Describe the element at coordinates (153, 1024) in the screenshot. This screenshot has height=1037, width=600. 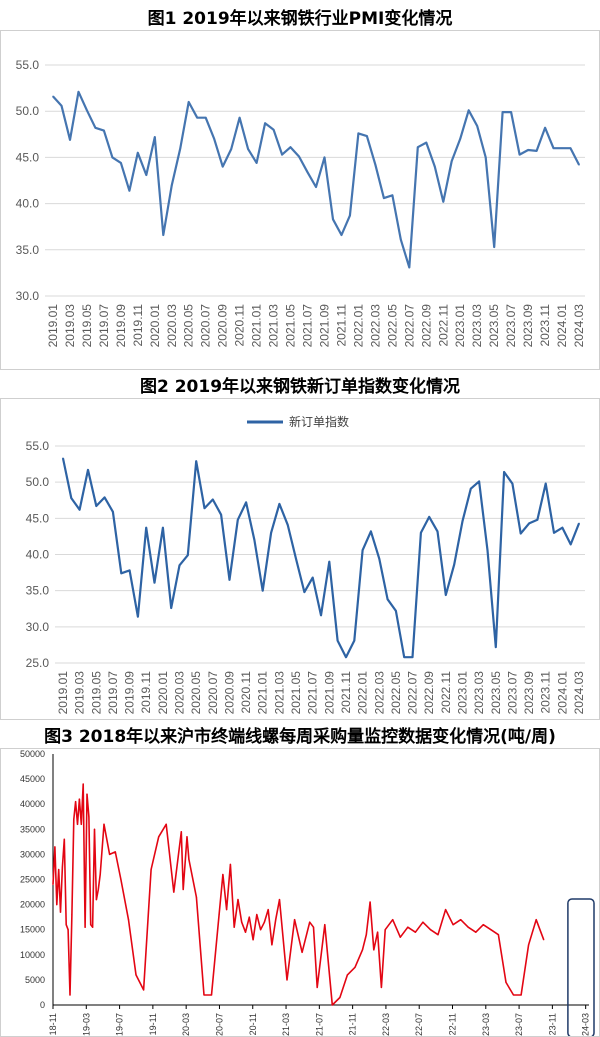
I see `x-tick-label: 19-11` at that location.